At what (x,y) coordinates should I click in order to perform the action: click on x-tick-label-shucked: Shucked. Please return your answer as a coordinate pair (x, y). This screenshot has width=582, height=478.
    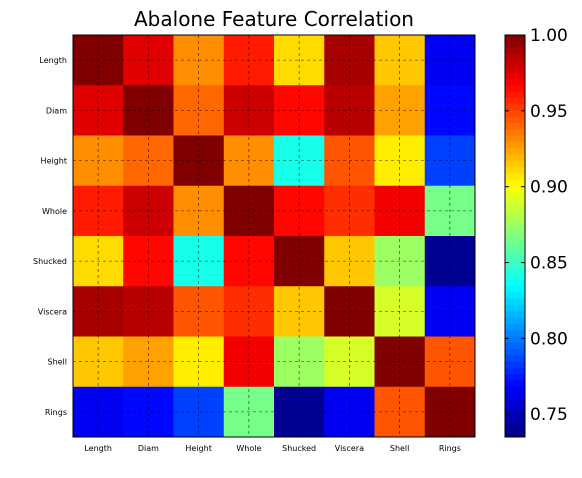
    Looking at the image, I should click on (299, 448).